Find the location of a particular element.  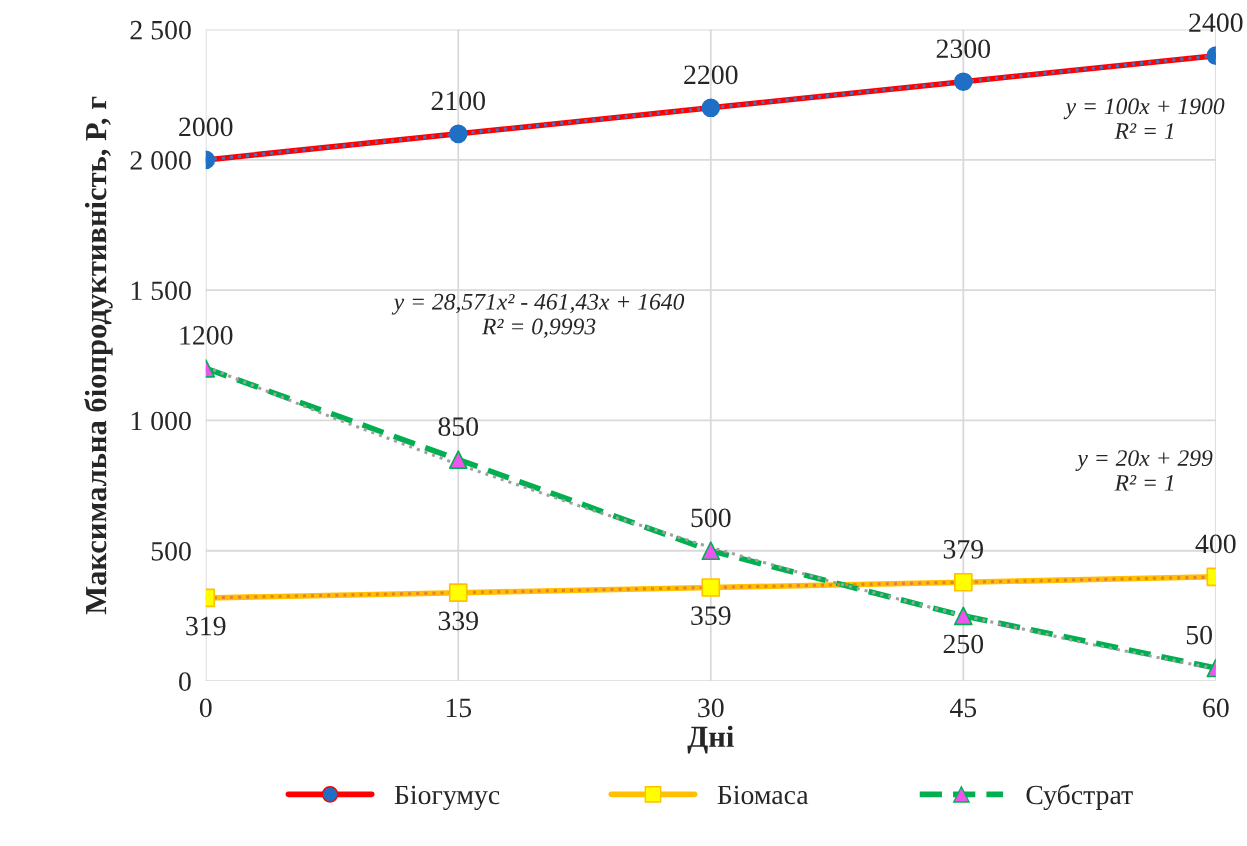

y-tick-label: 2 500 is located at coordinates (160, 30).